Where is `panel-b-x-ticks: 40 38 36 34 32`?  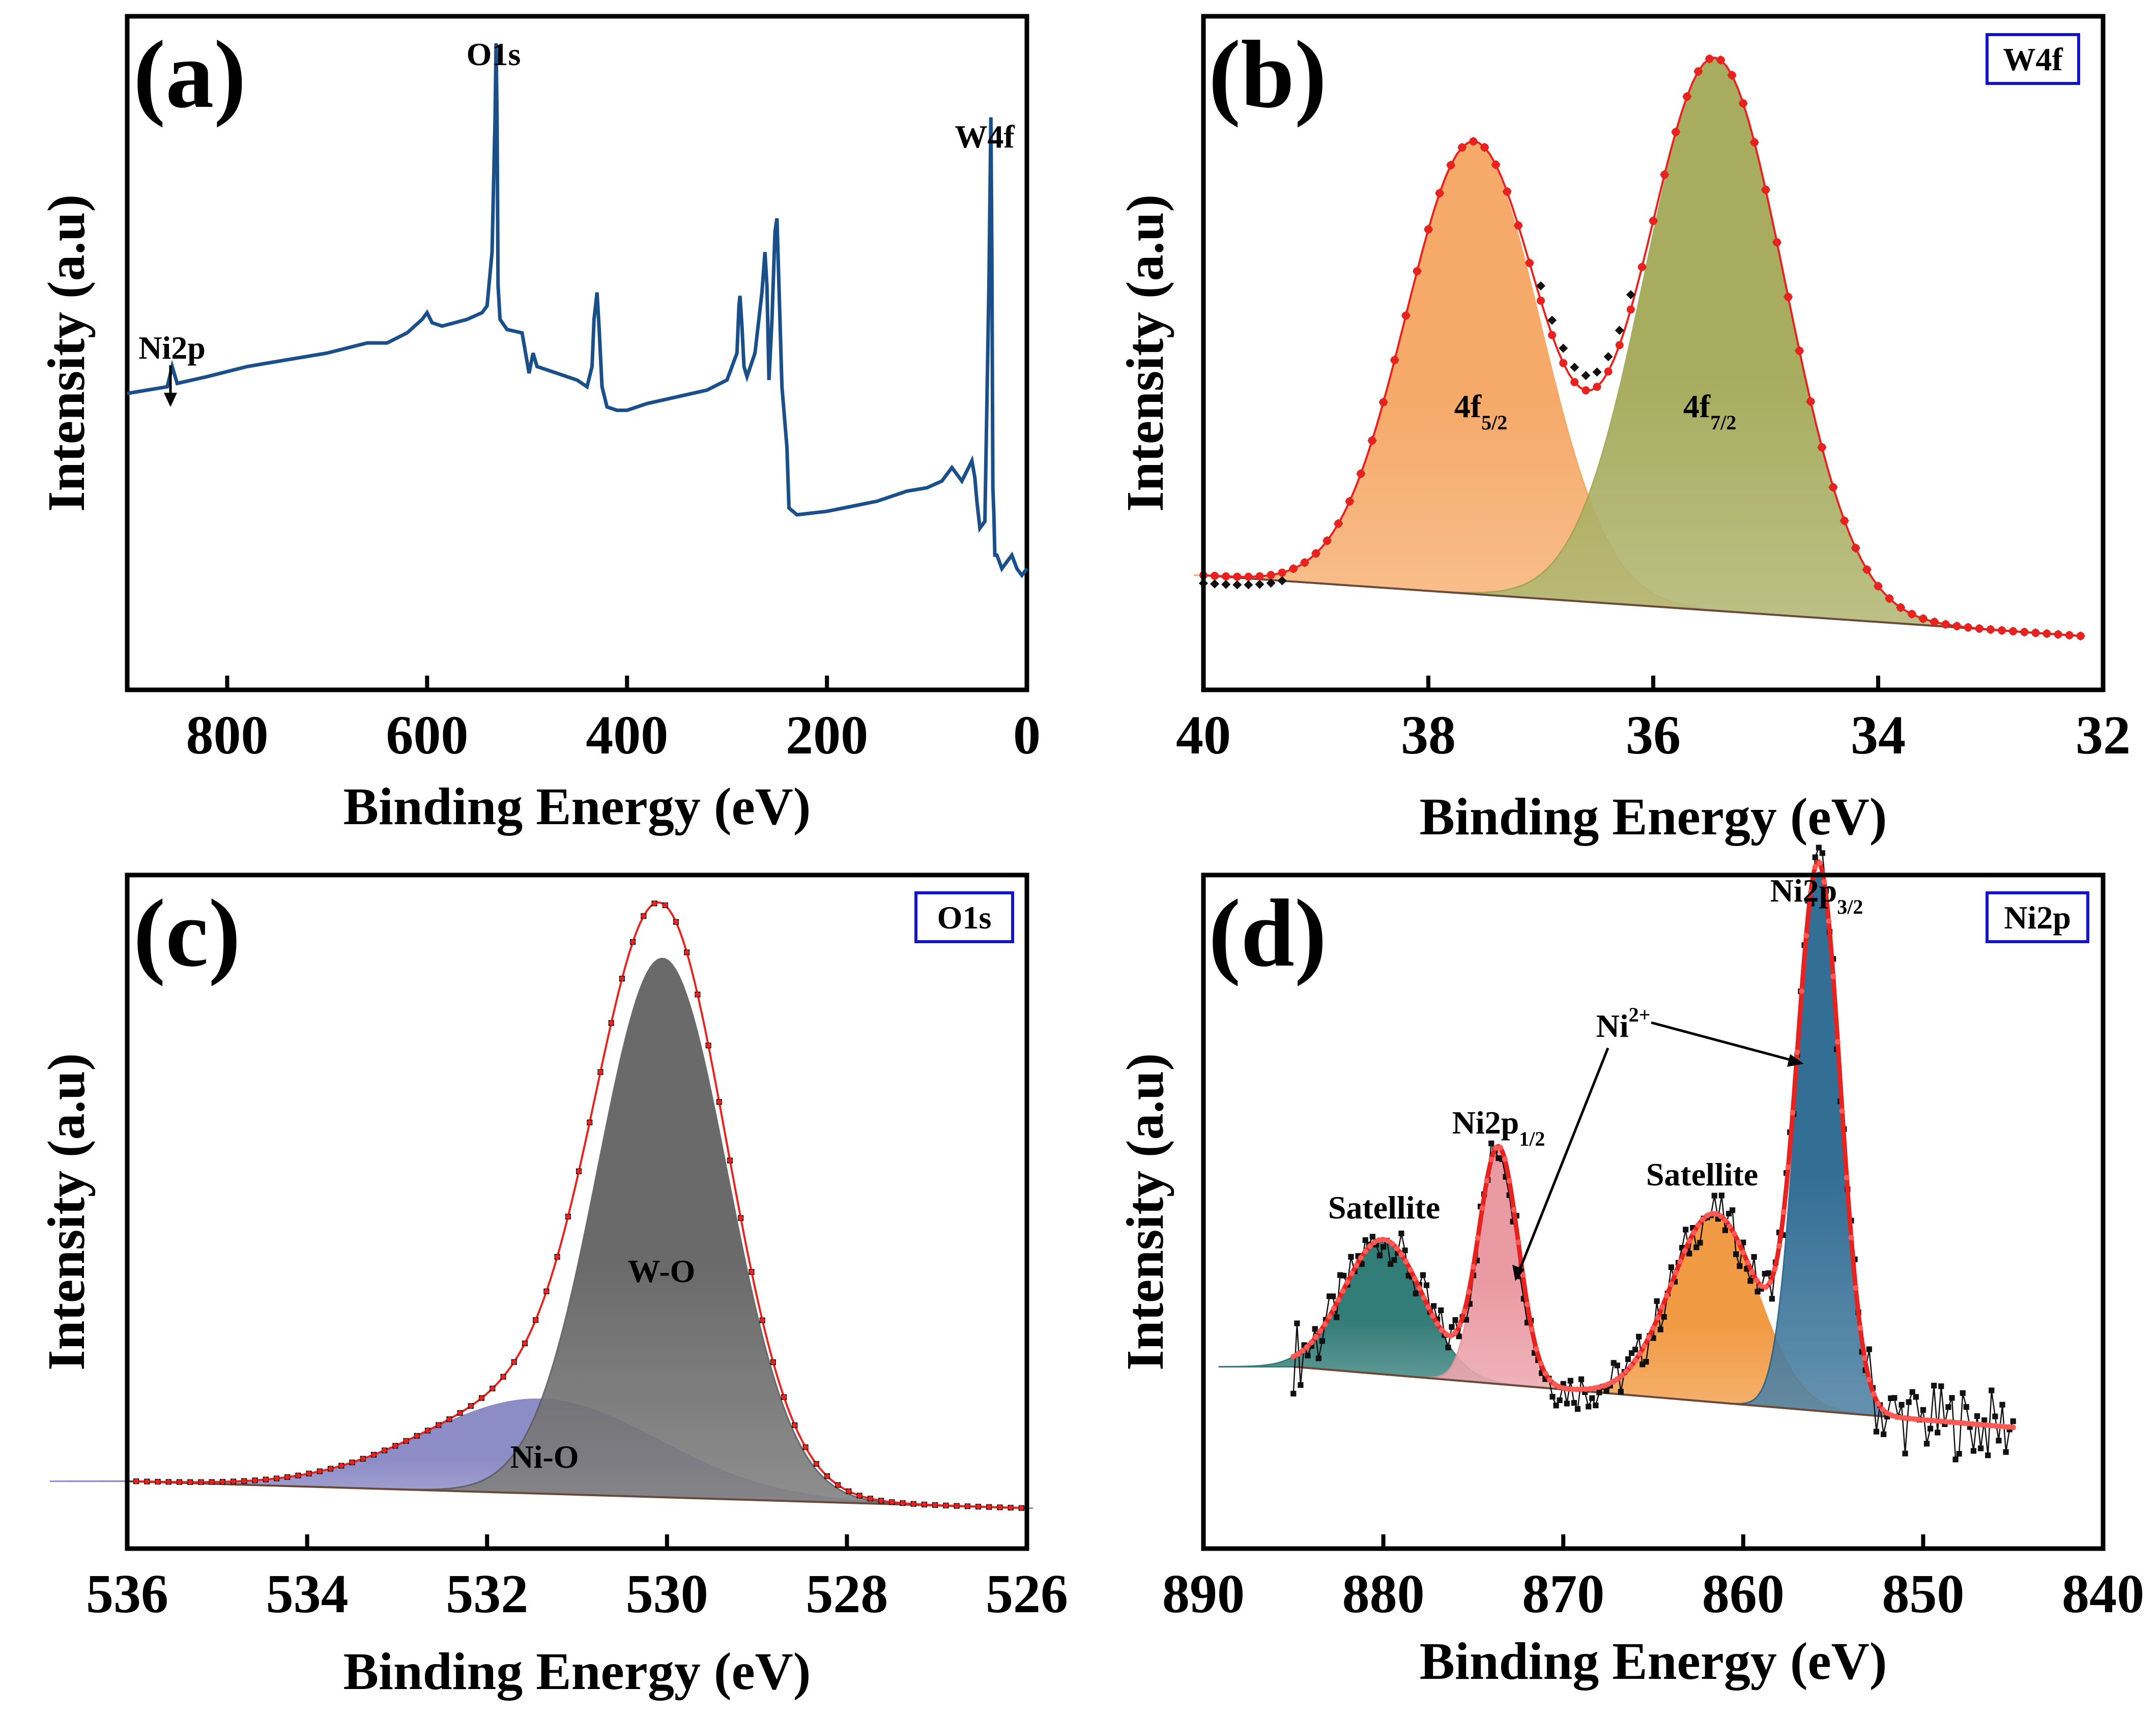
panel-b-x-ticks: 40 38 36 34 32 is located at coordinates (1653, 721).